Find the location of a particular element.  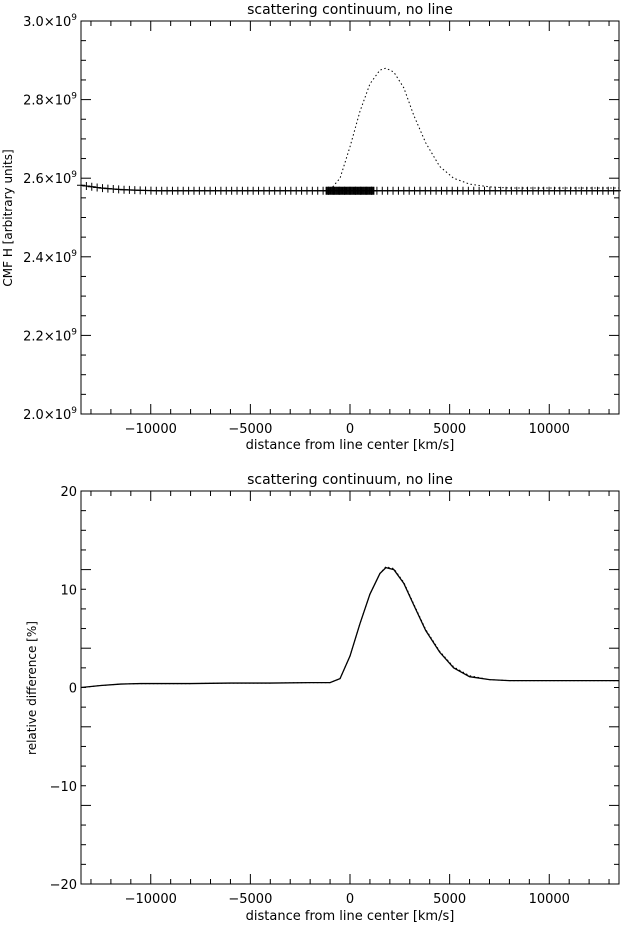

y-tick-label: 3.0×10⁹ is located at coordinates (50, 21).